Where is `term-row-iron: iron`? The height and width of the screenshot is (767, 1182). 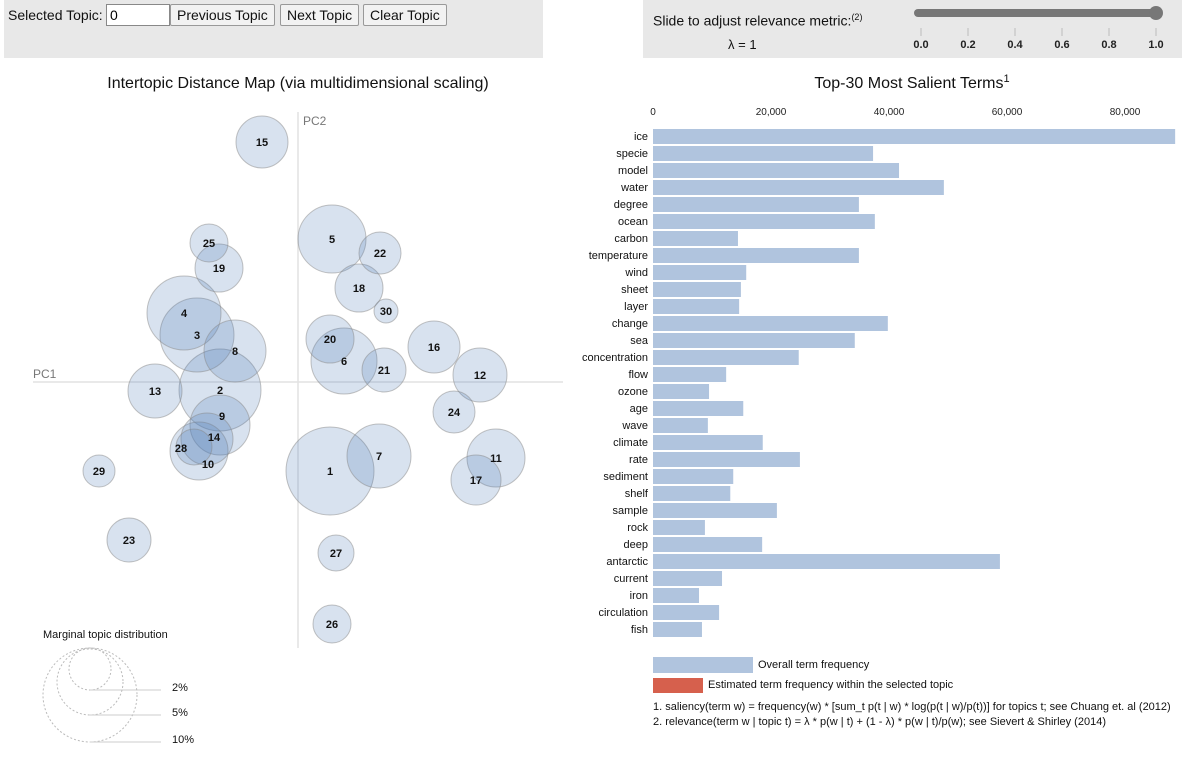 term-row-iron: iron is located at coordinates (665, 595).